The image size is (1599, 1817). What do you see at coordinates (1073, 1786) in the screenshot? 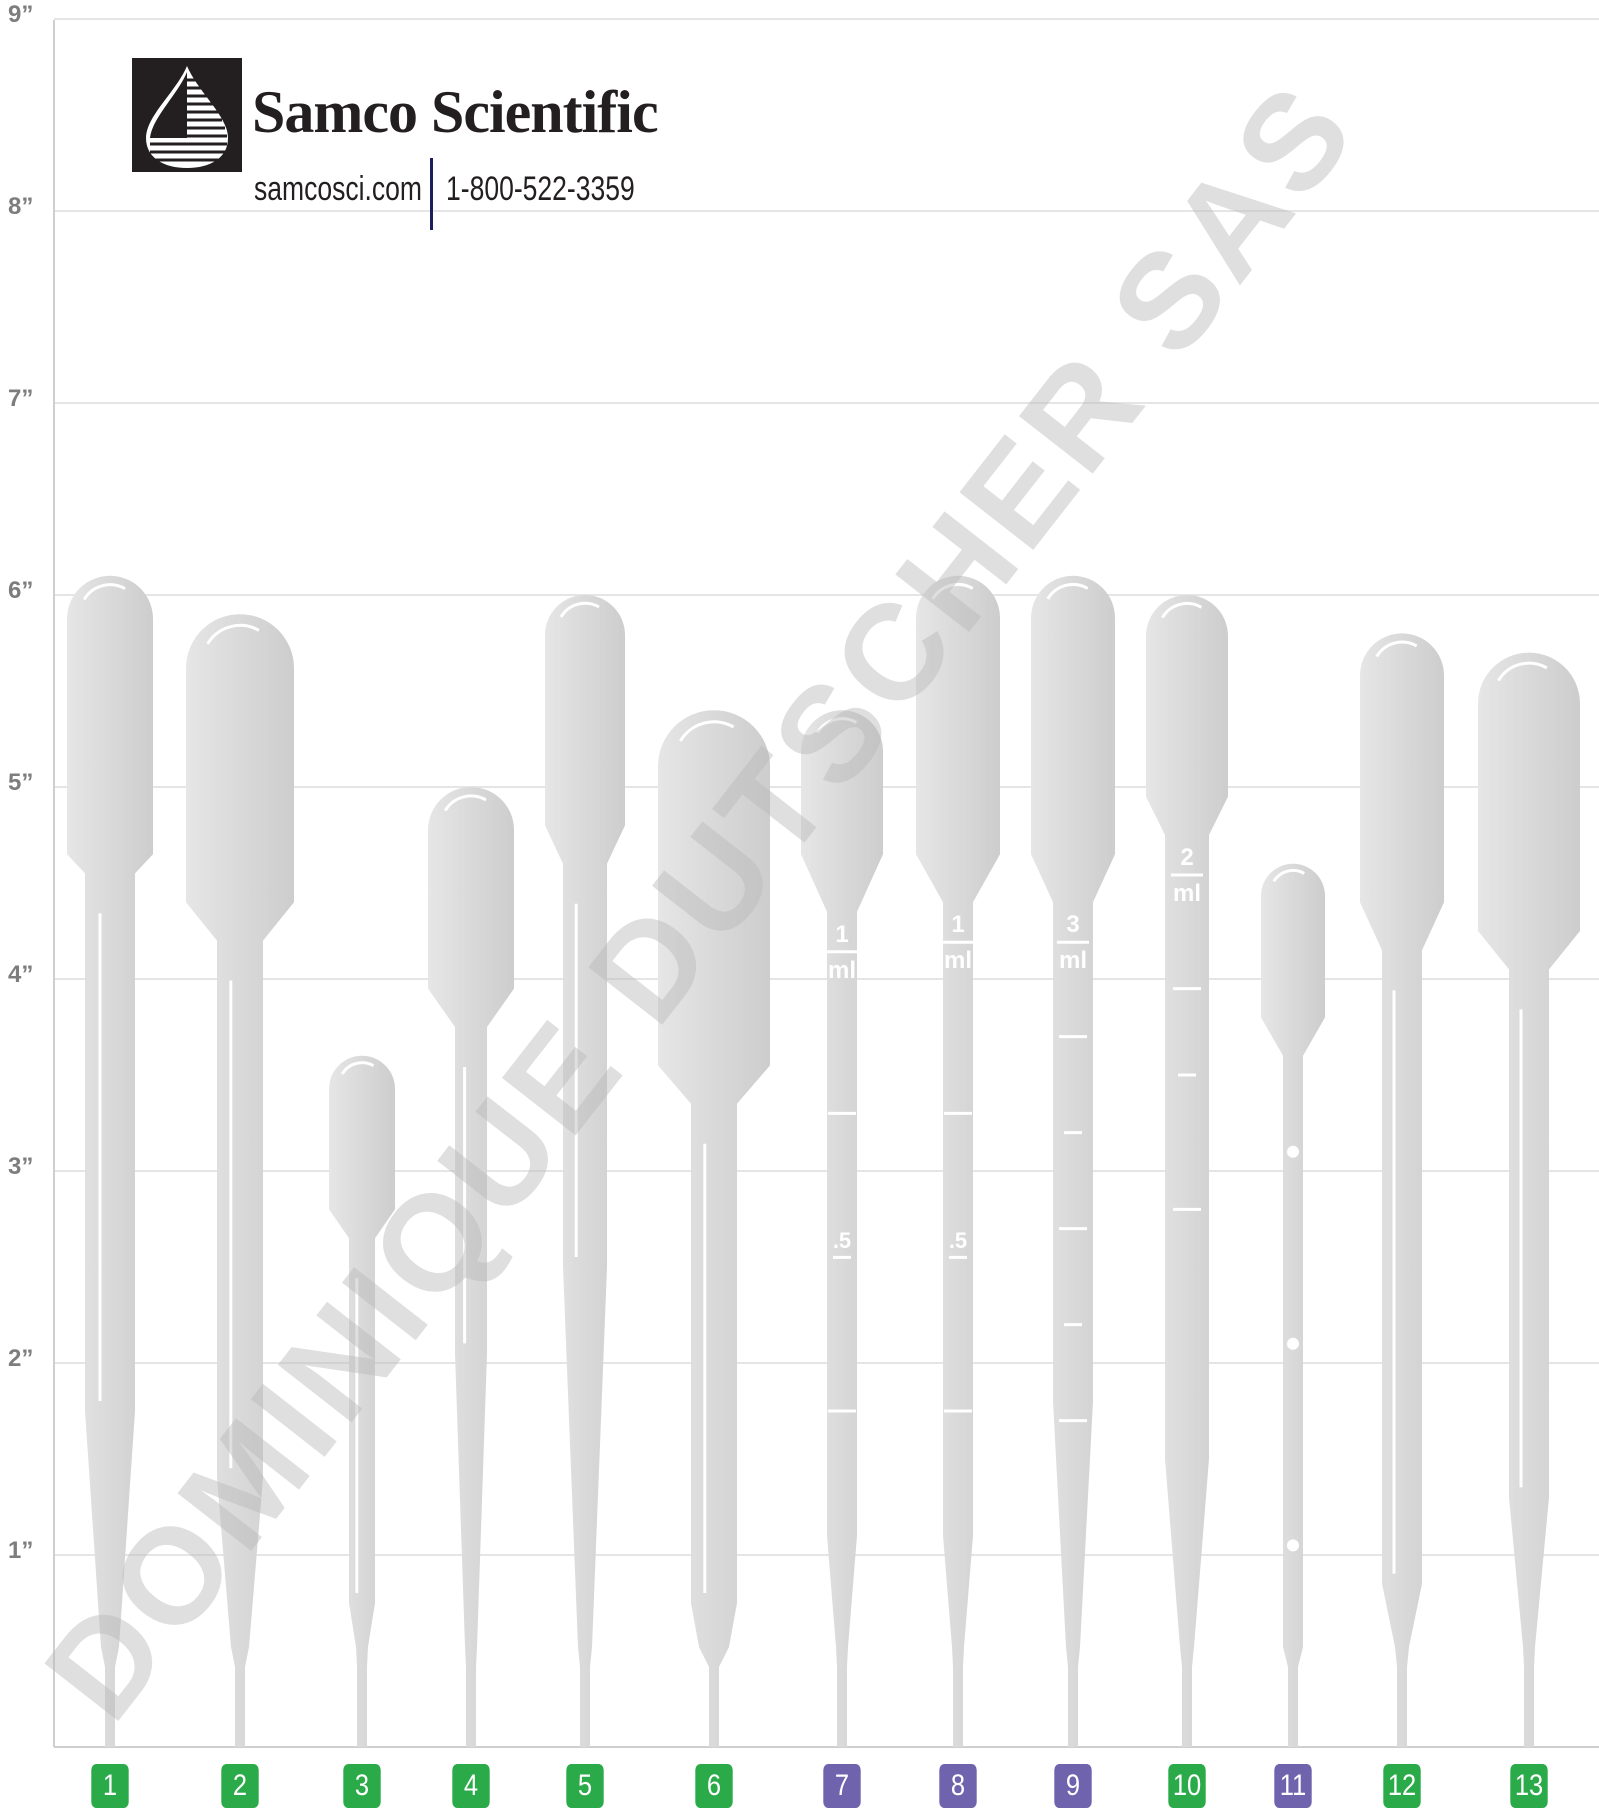
I see `pipette-badge-9: 9` at bounding box center [1073, 1786].